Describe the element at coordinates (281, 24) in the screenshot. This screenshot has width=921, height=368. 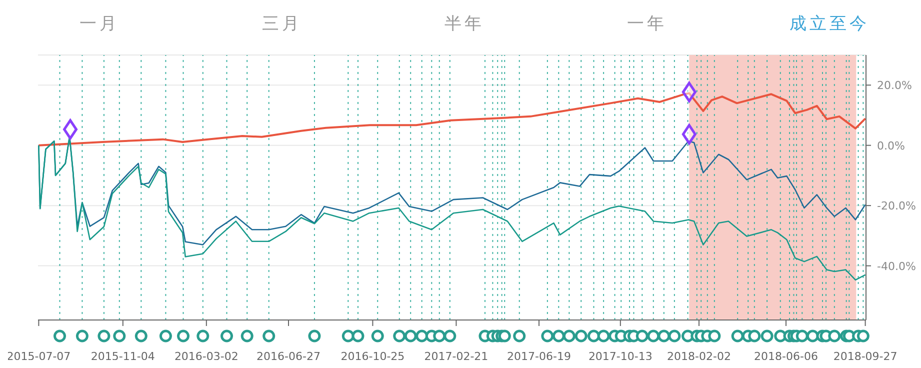
I see `text: 三月` at that location.